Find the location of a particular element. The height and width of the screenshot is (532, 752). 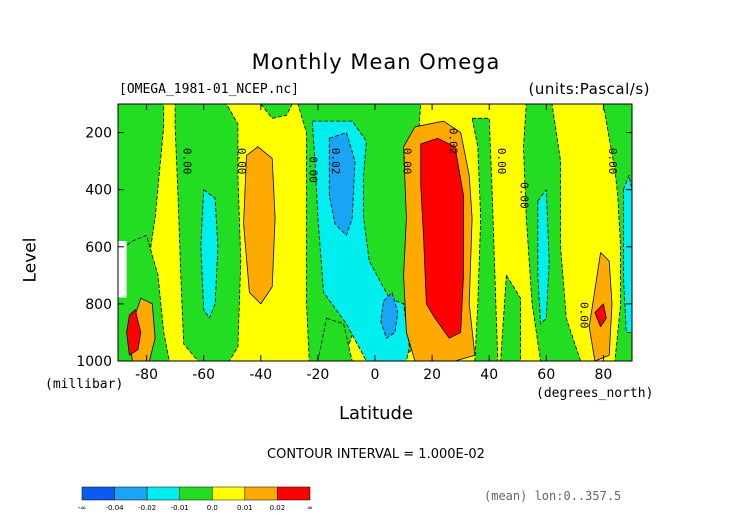

x-axis-units: (degrees_north) is located at coordinates (595, 393).